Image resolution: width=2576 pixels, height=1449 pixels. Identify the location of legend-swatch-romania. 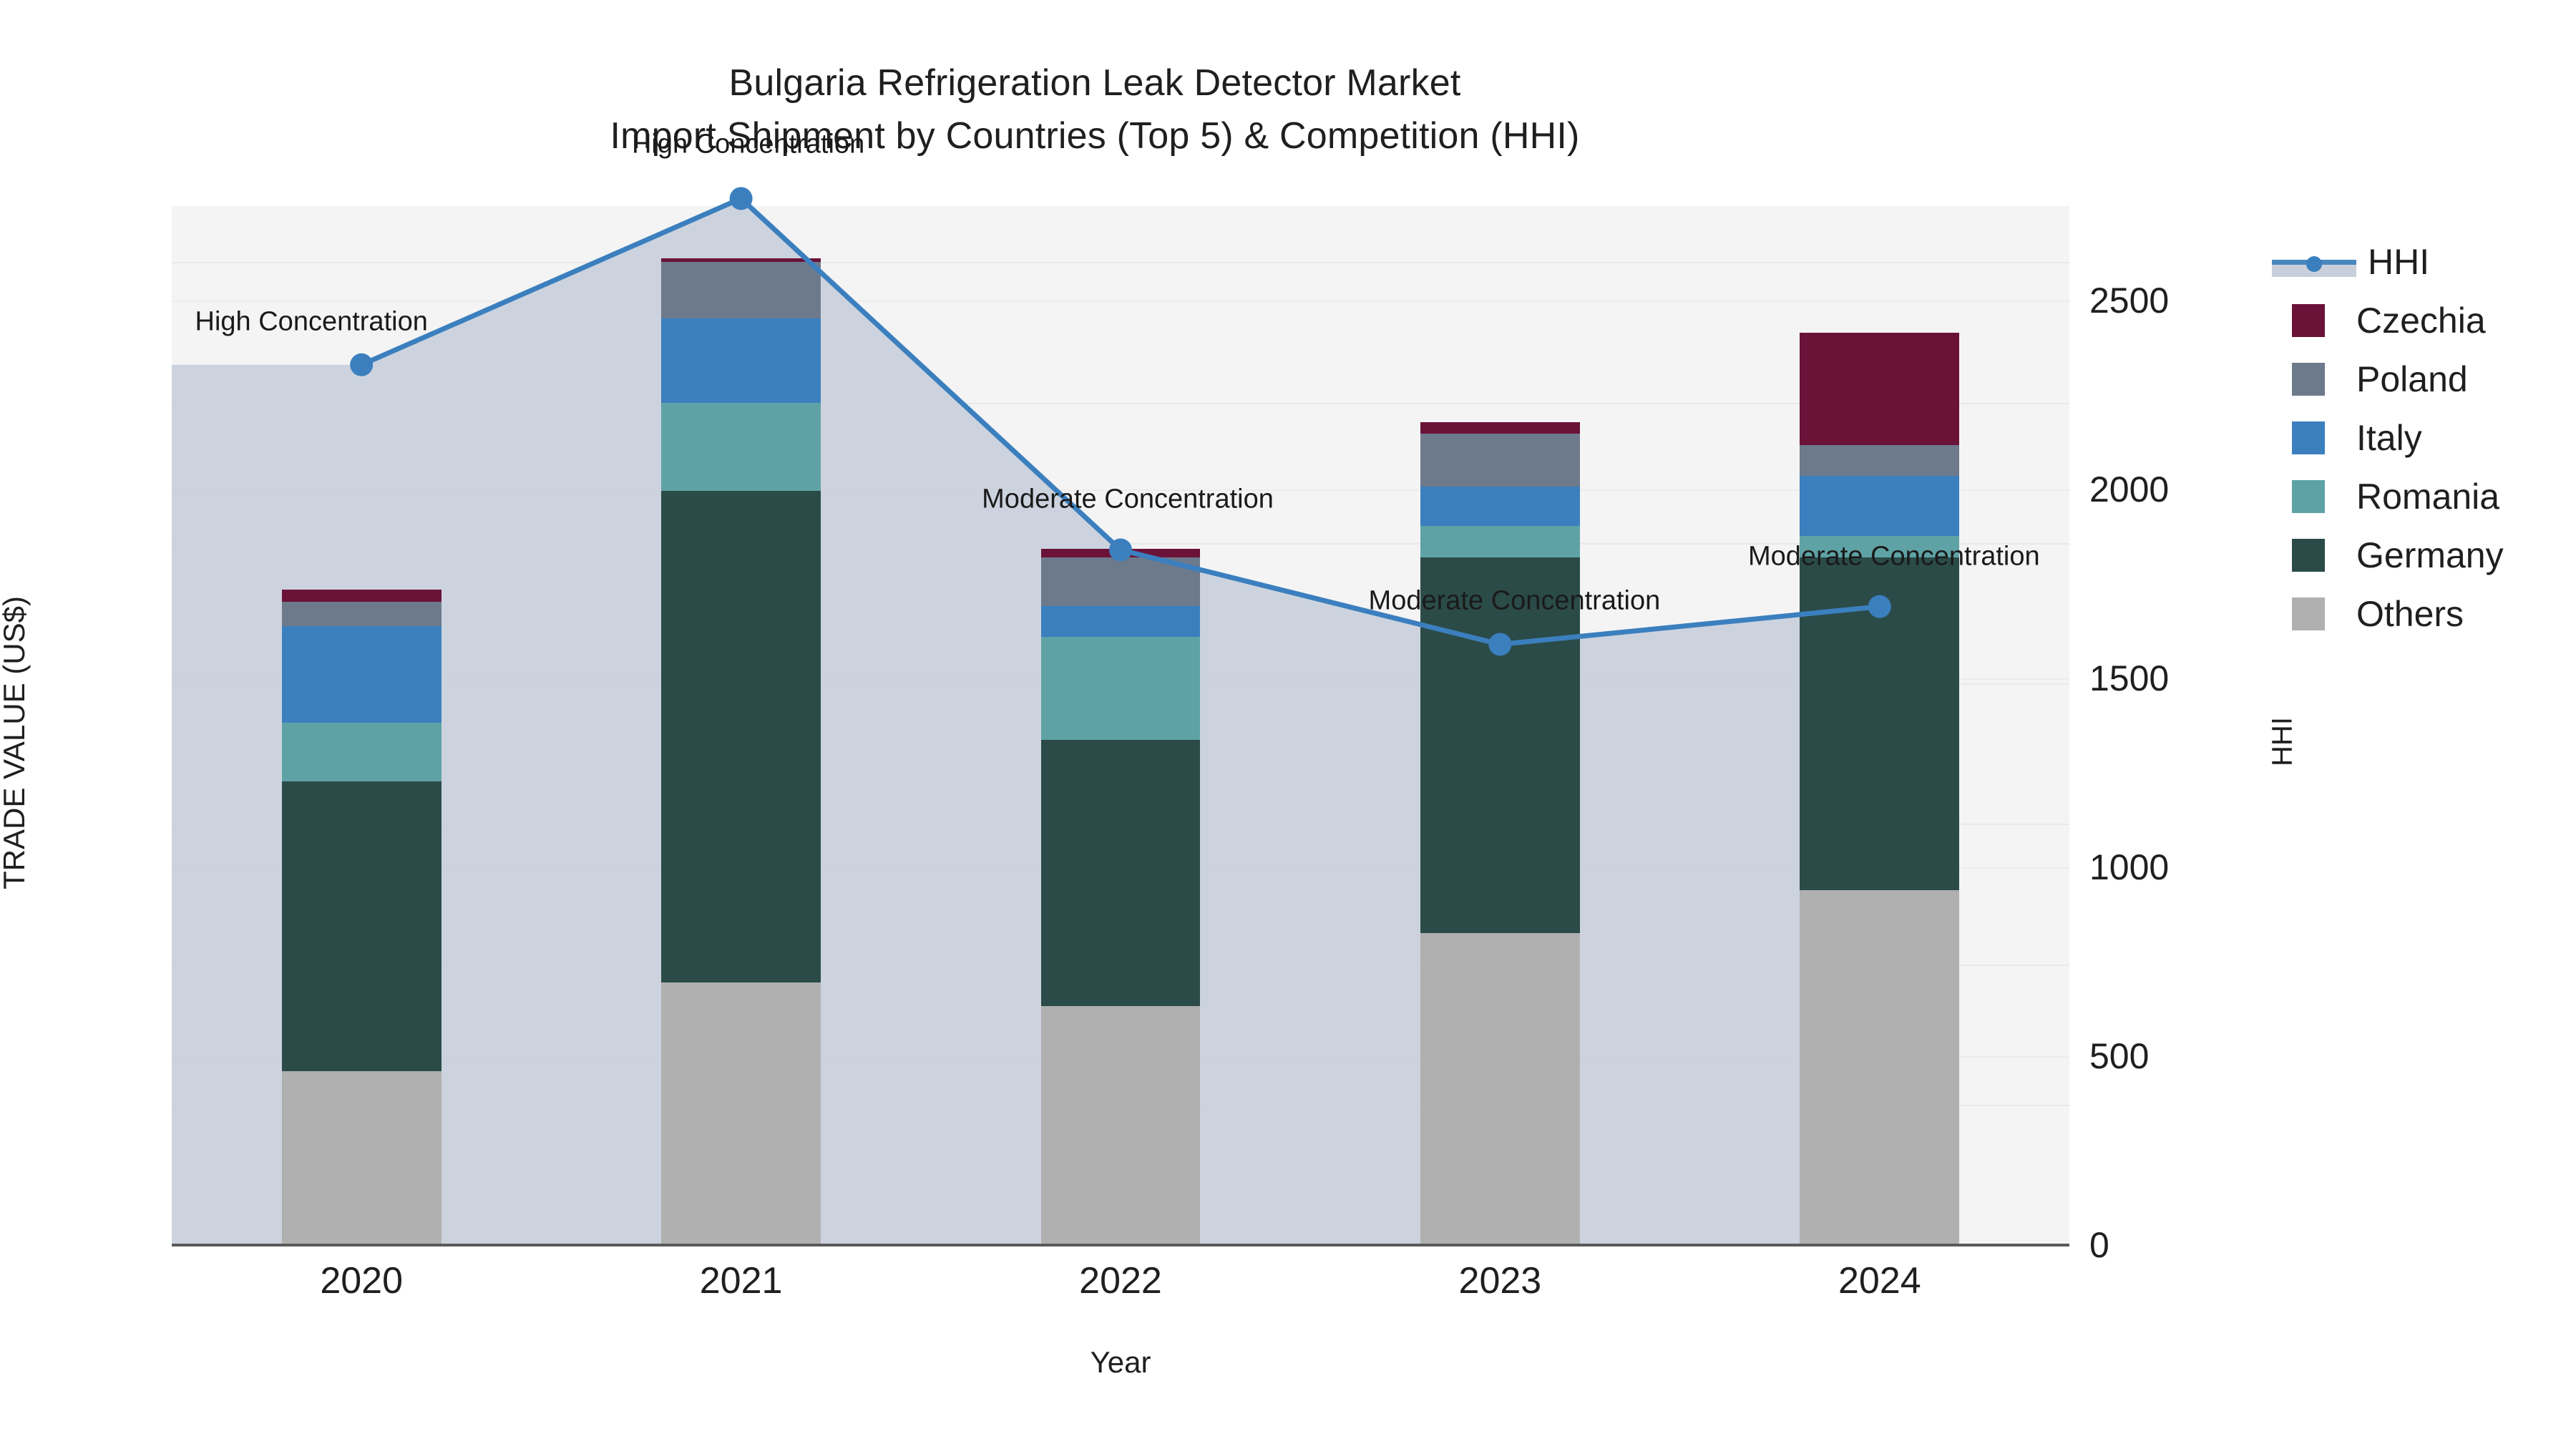
(2308, 496).